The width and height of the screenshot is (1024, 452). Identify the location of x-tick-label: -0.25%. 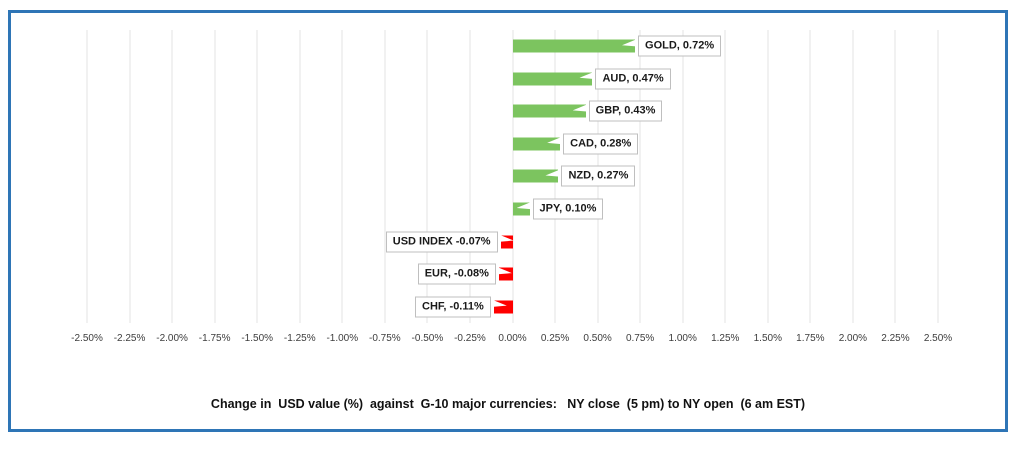
(470, 338).